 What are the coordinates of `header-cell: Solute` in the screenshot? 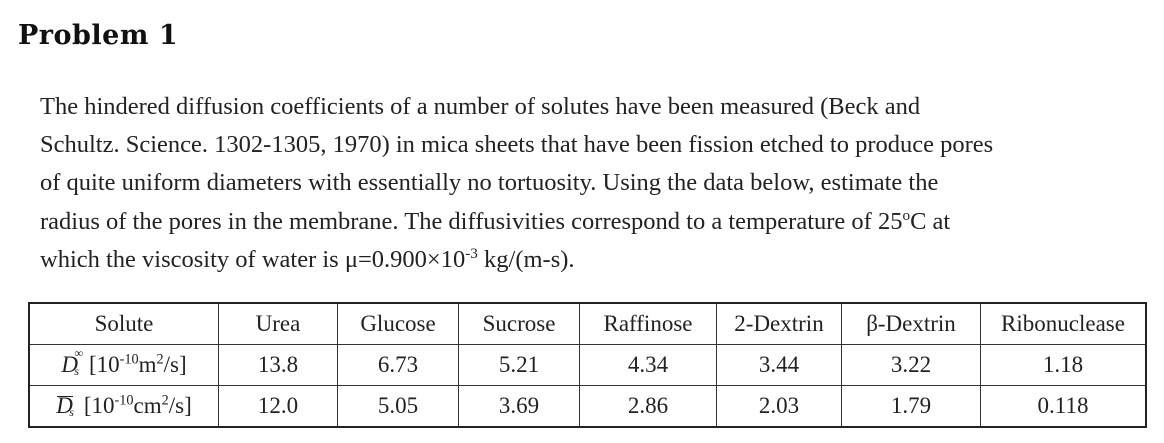 It's located at (123, 323).